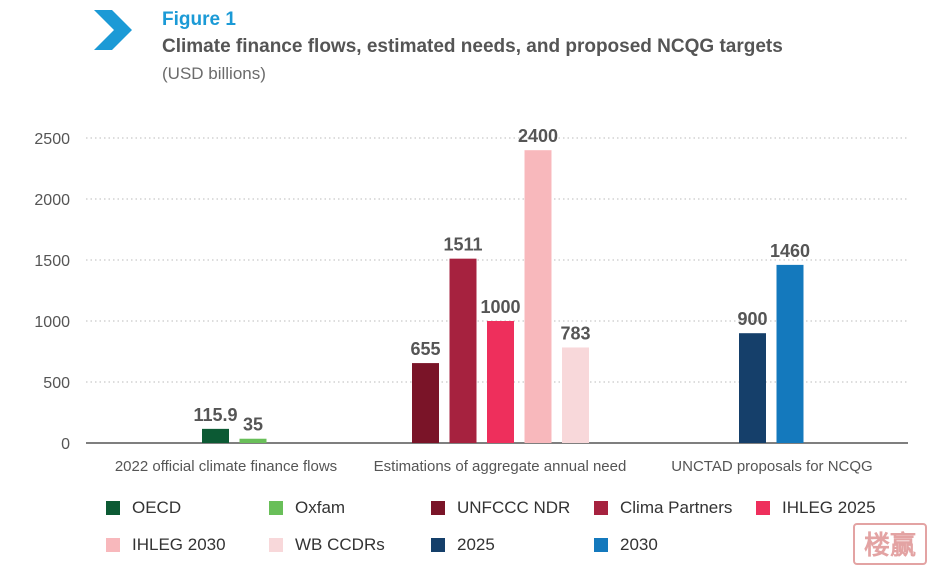 The width and height of the screenshot is (934, 573). What do you see at coordinates (790, 251) in the screenshot?
I see `data-label: 1460` at bounding box center [790, 251].